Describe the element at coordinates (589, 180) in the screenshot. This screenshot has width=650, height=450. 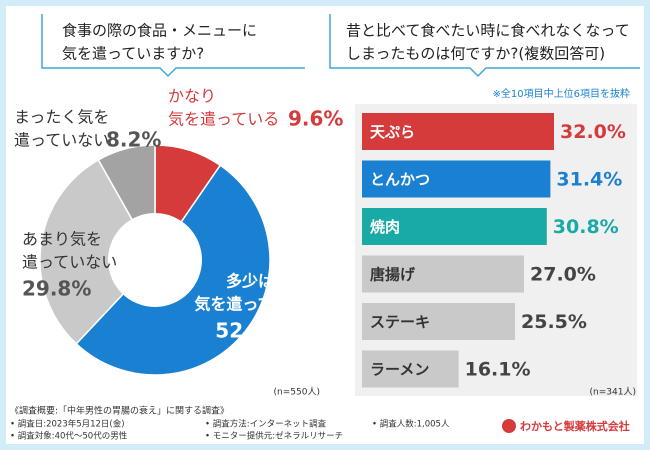
I see `value-label: 31.4%` at that location.